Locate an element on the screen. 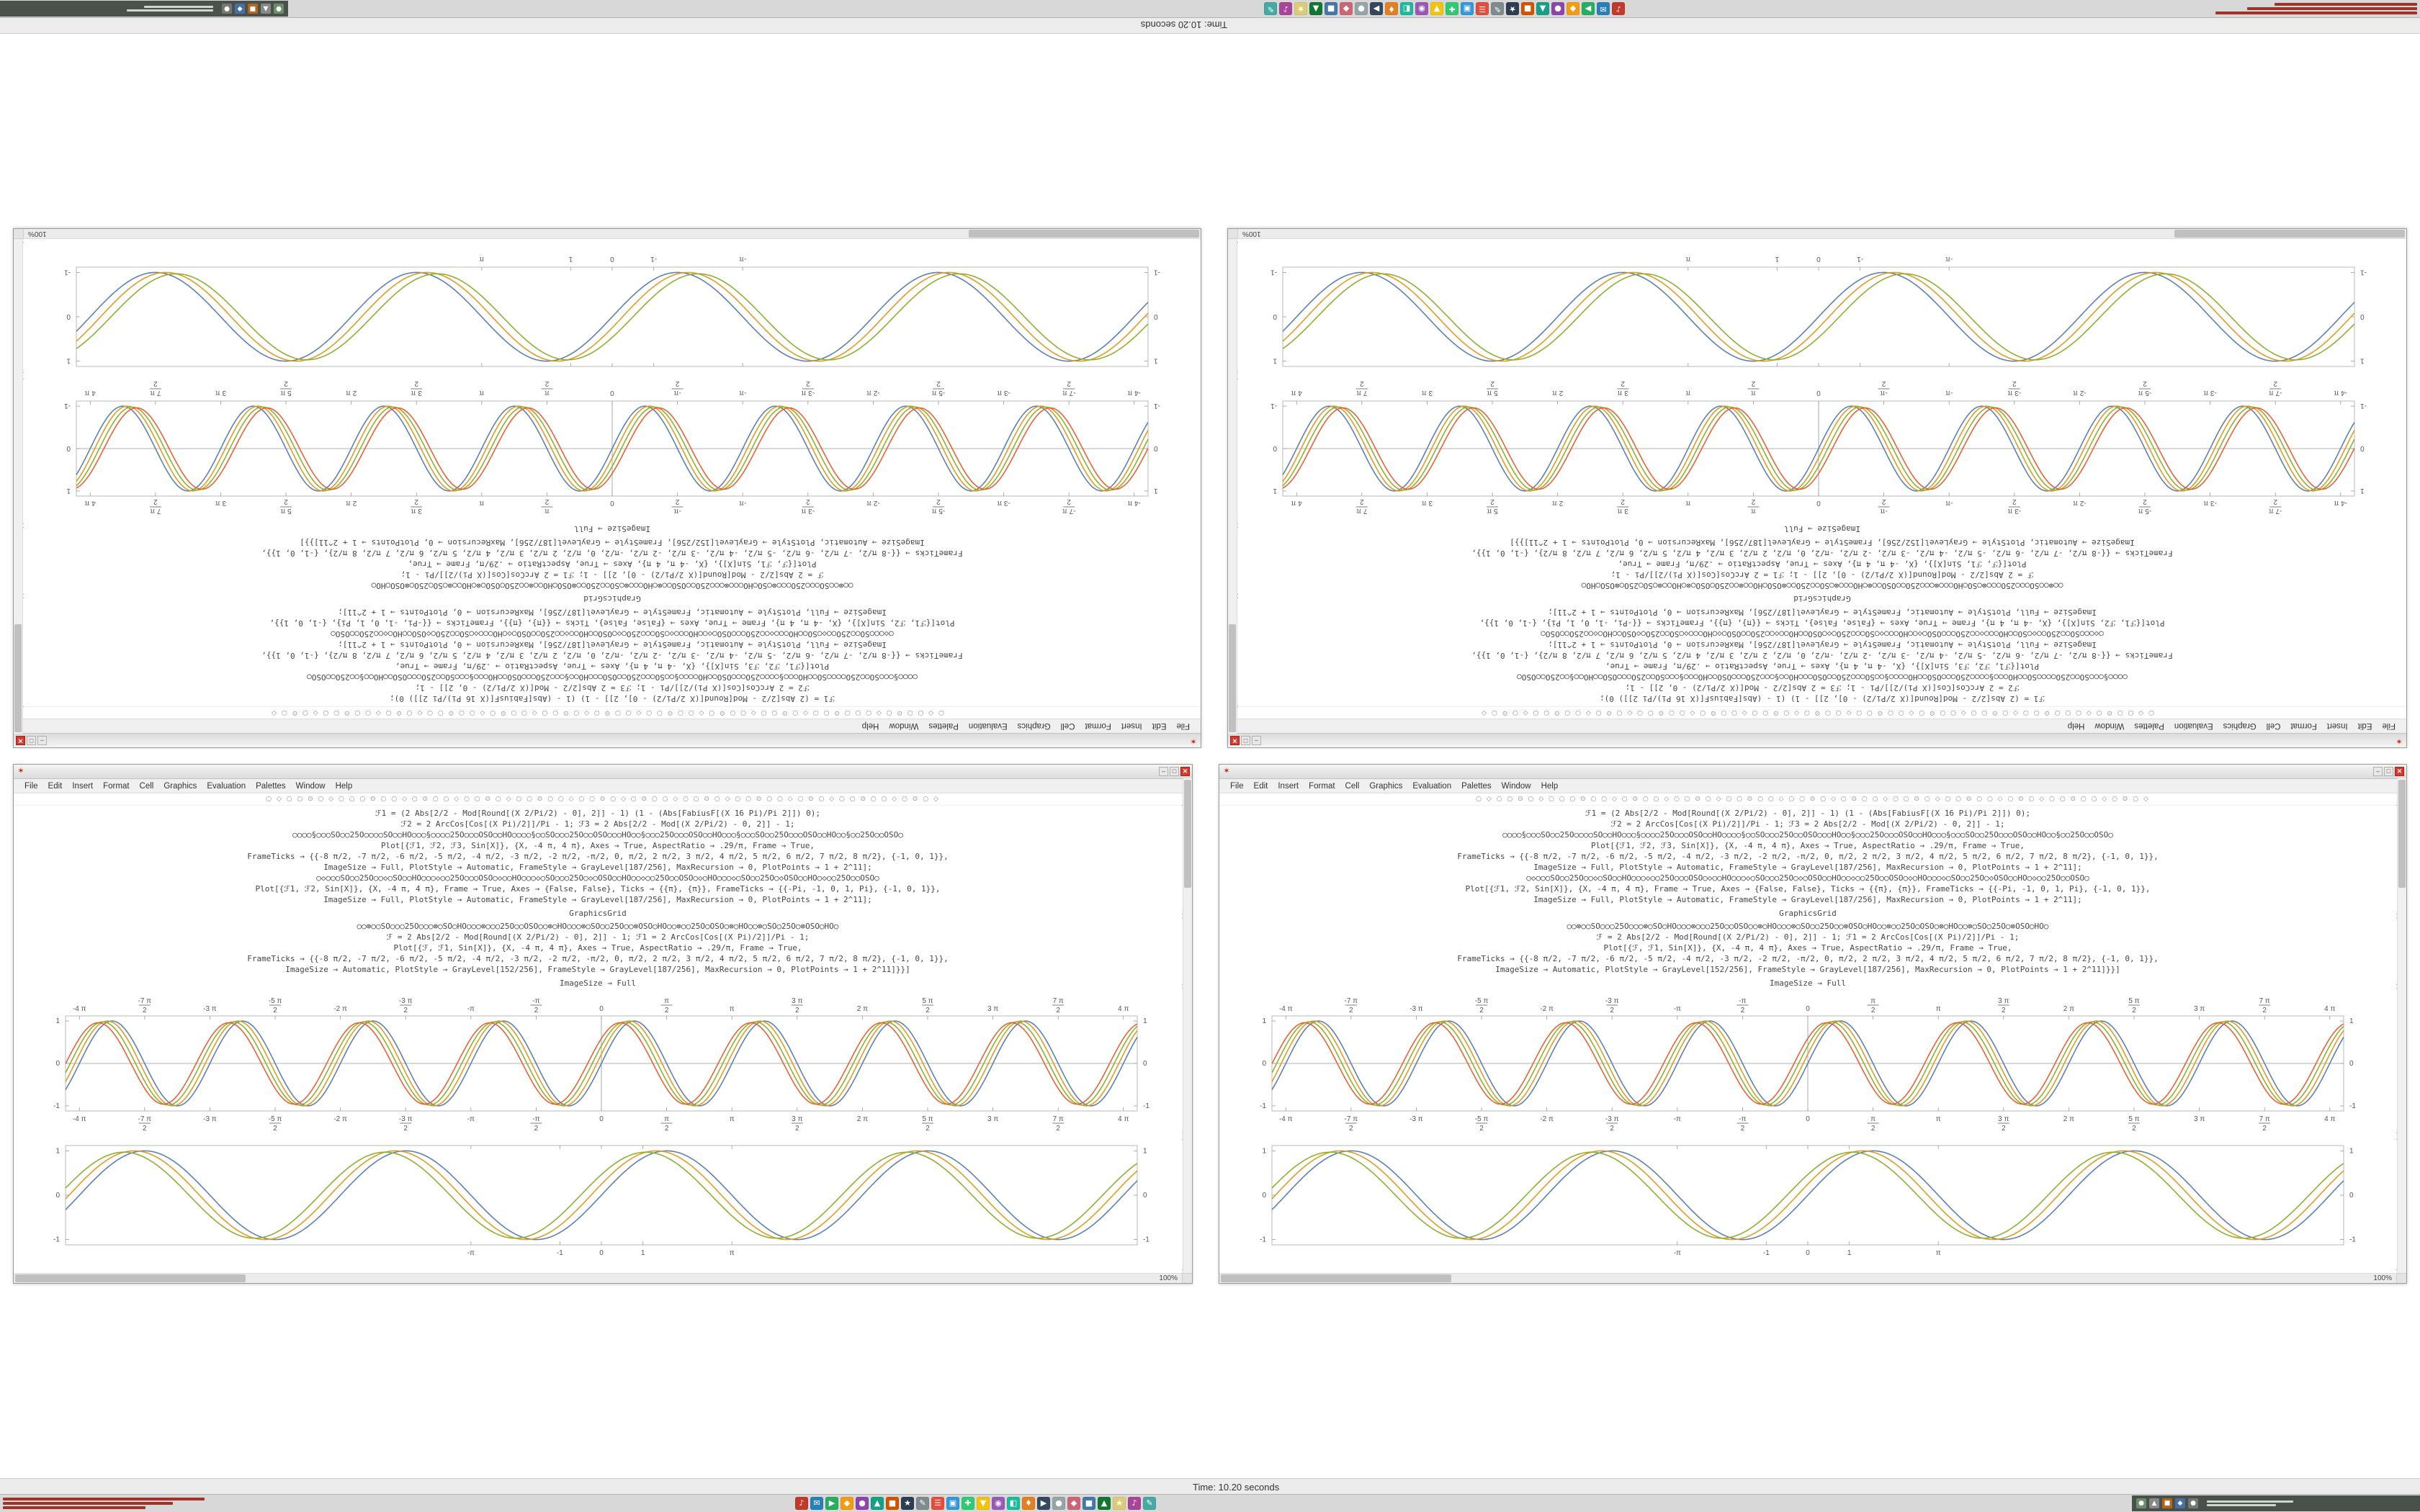 The width and height of the screenshot is (2420, 1512). app-icon: ✎ is located at coordinates (1497, 8).